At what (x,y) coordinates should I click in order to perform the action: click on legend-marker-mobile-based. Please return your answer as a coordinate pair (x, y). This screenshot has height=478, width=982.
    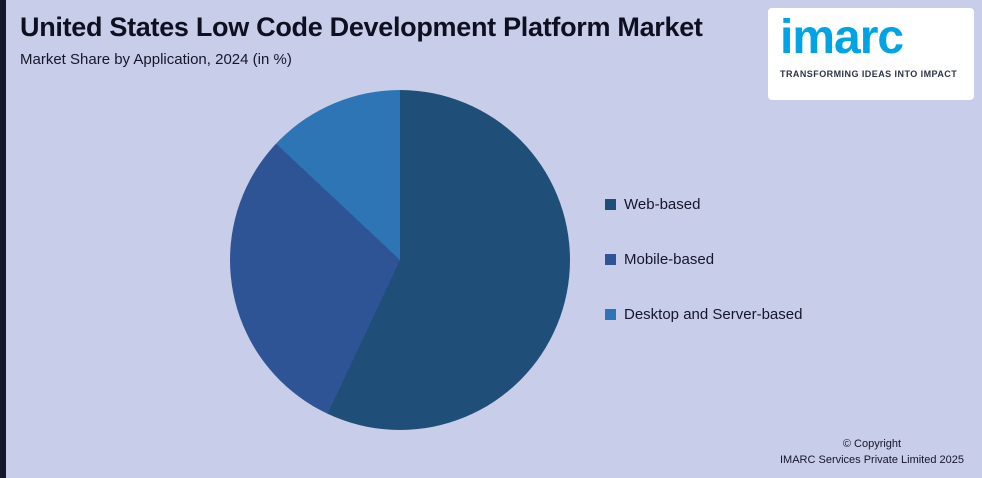
    Looking at the image, I should click on (610, 259).